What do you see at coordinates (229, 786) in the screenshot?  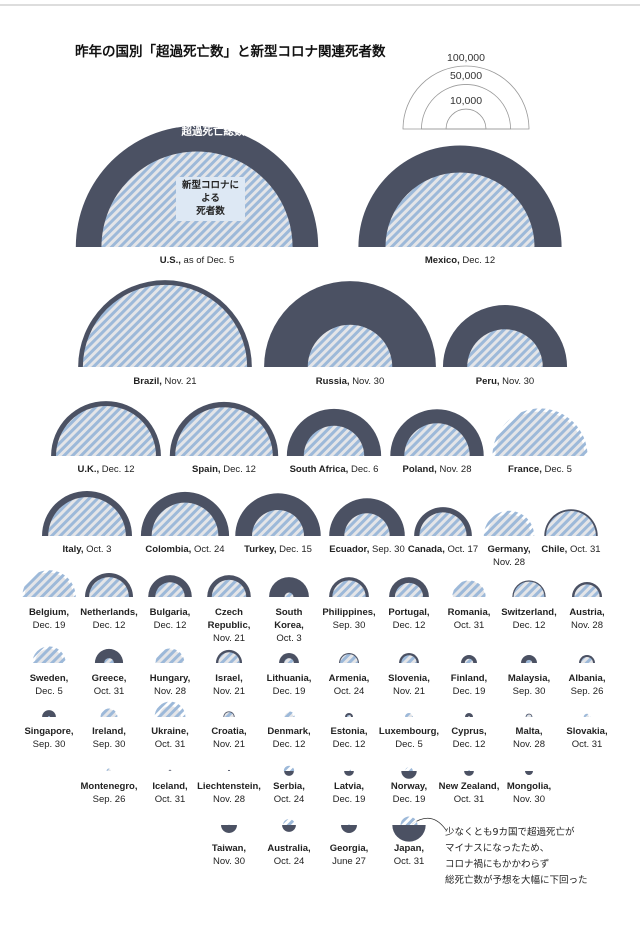 I see `country-name: Liechtenstein,` at bounding box center [229, 786].